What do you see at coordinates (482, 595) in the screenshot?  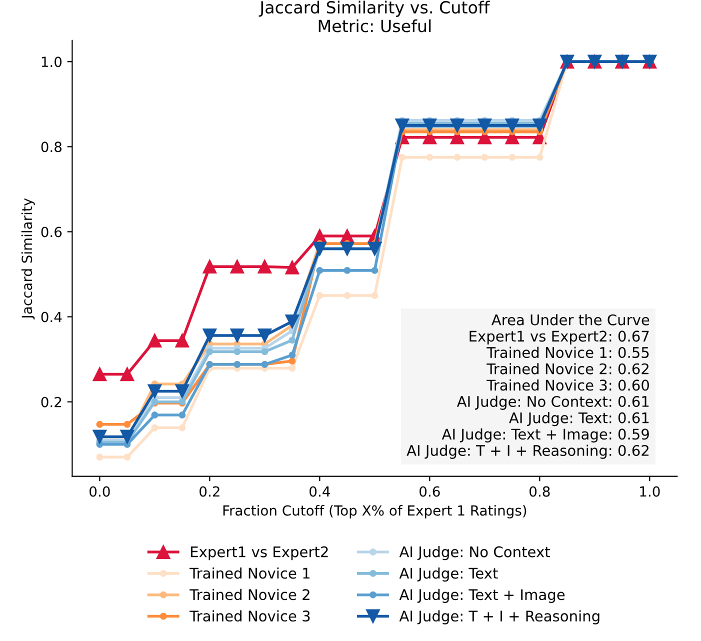 I see `legend-label: AI Judge: Text + Image` at bounding box center [482, 595].